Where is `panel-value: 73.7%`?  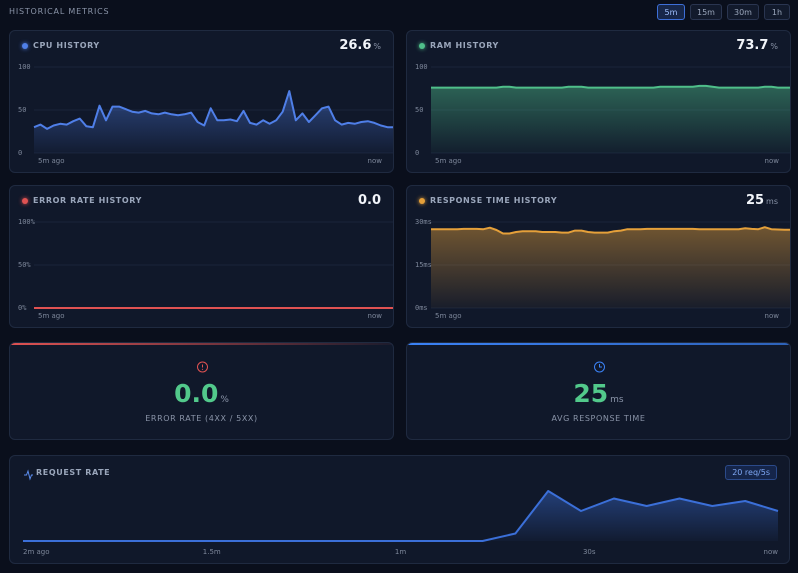
panel-value: 73.7% is located at coordinates (757, 45).